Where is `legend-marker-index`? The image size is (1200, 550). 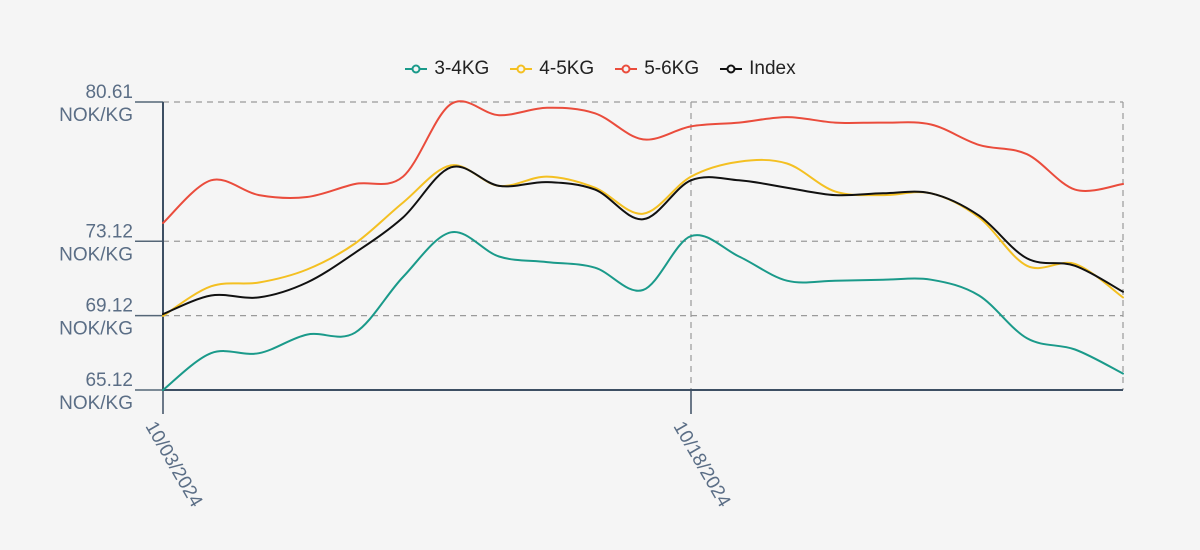
legend-marker-index is located at coordinates (731, 69).